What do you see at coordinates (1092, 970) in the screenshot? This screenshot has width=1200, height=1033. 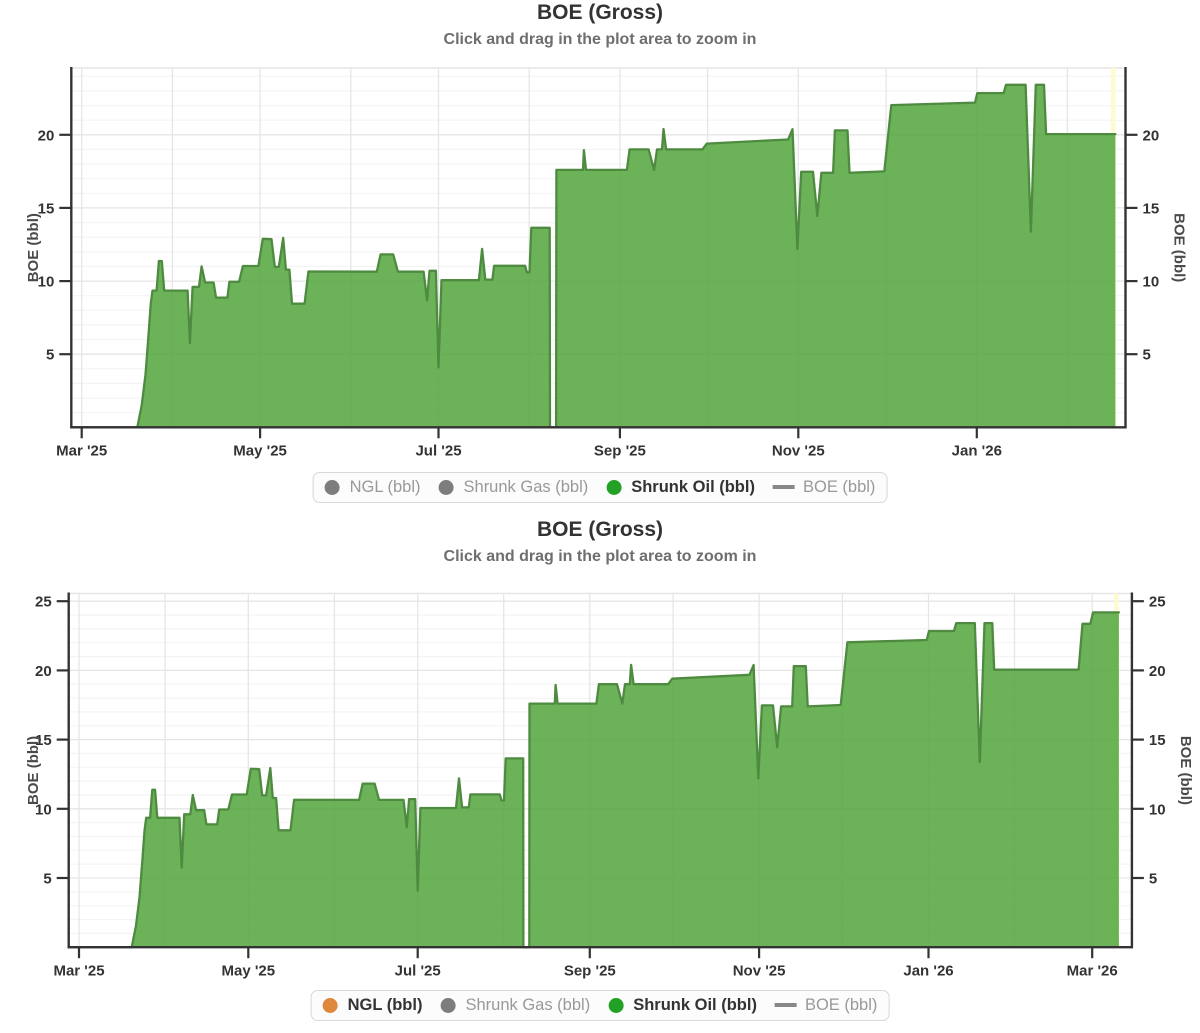 I see `svg-text: Mar '26` at bounding box center [1092, 970].